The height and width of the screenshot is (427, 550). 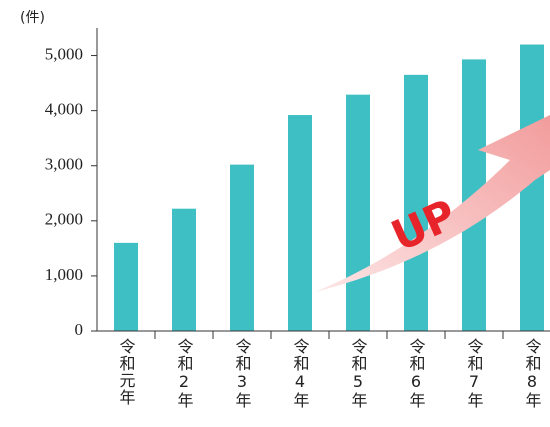 What do you see at coordinates (32, 18) in the screenshot?
I see `unit-label: (件)` at bounding box center [32, 18].